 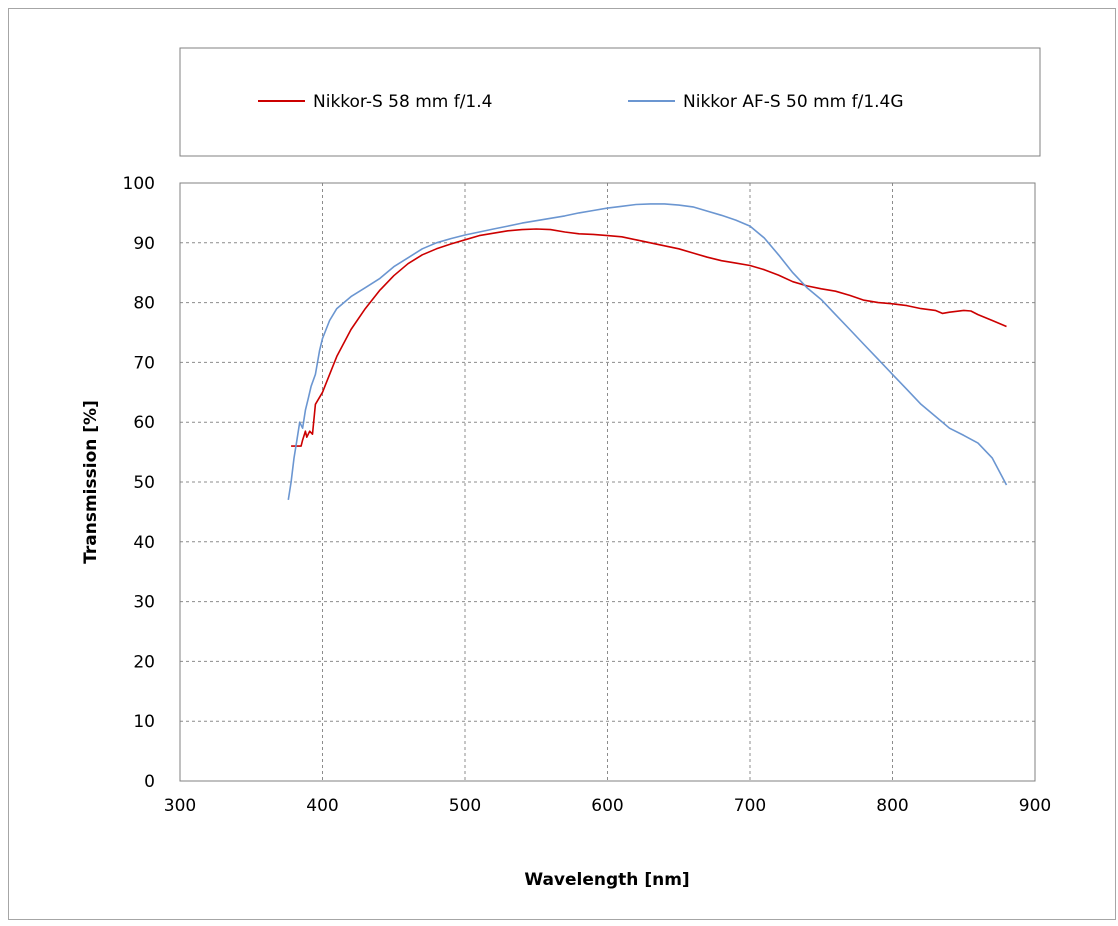 I want to click on y-tick-label: 90, so click(x=144, y=244).